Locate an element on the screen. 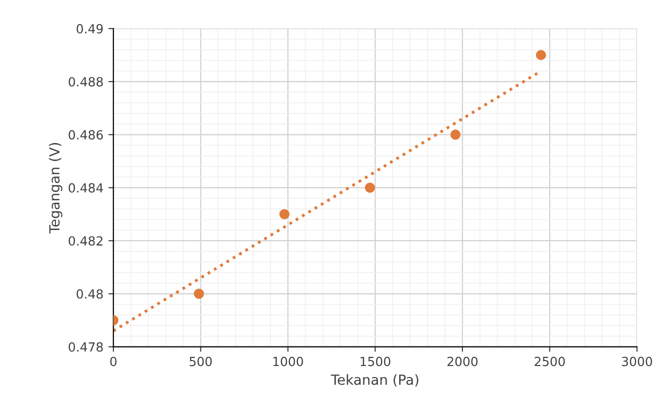  y-tick-label: 0.478 is located at coordinates (85, 347).